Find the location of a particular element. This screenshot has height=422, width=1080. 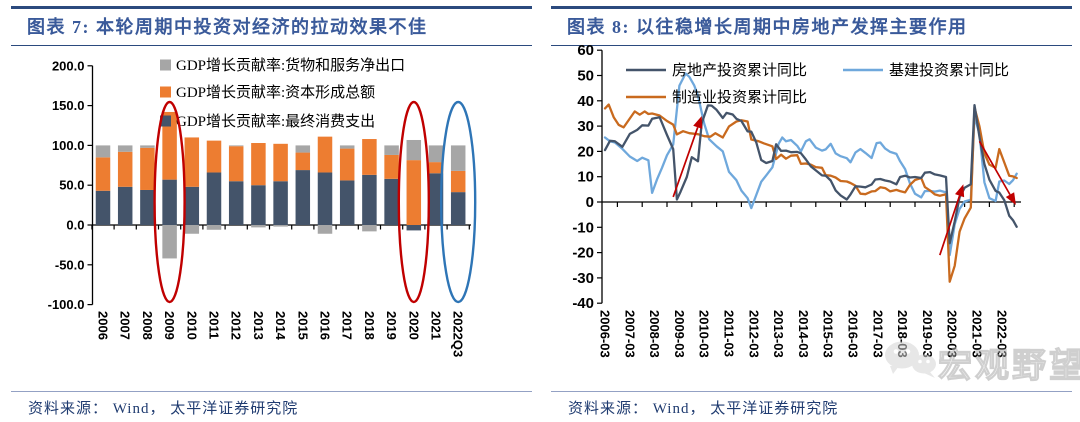

x-tick-label: 2019-03 is located at coordinates (927, 334).